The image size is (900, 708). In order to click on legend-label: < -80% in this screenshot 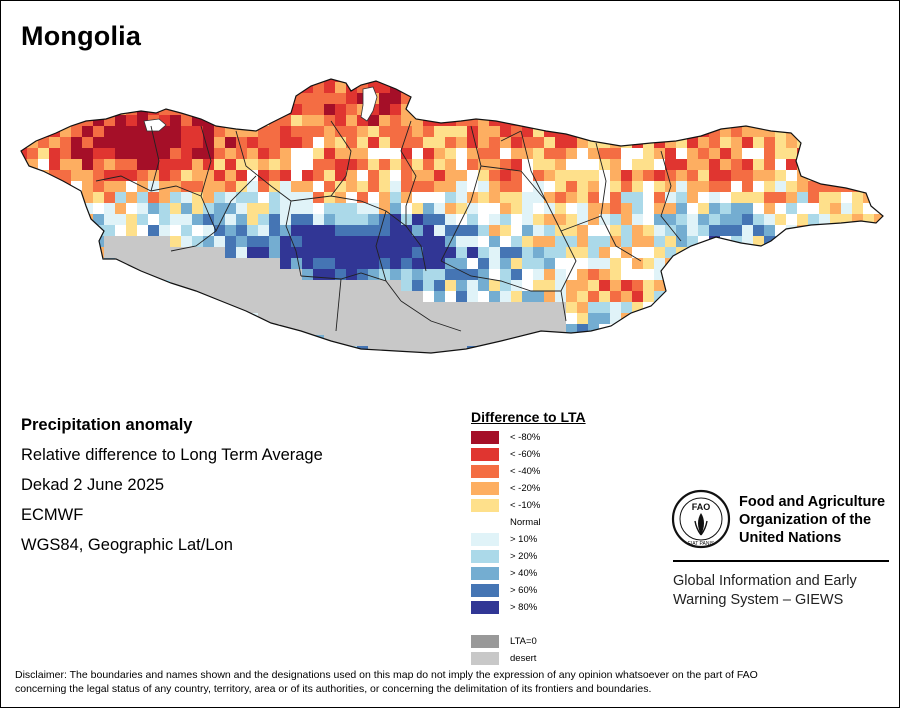, I will do `click(525, 437)`.